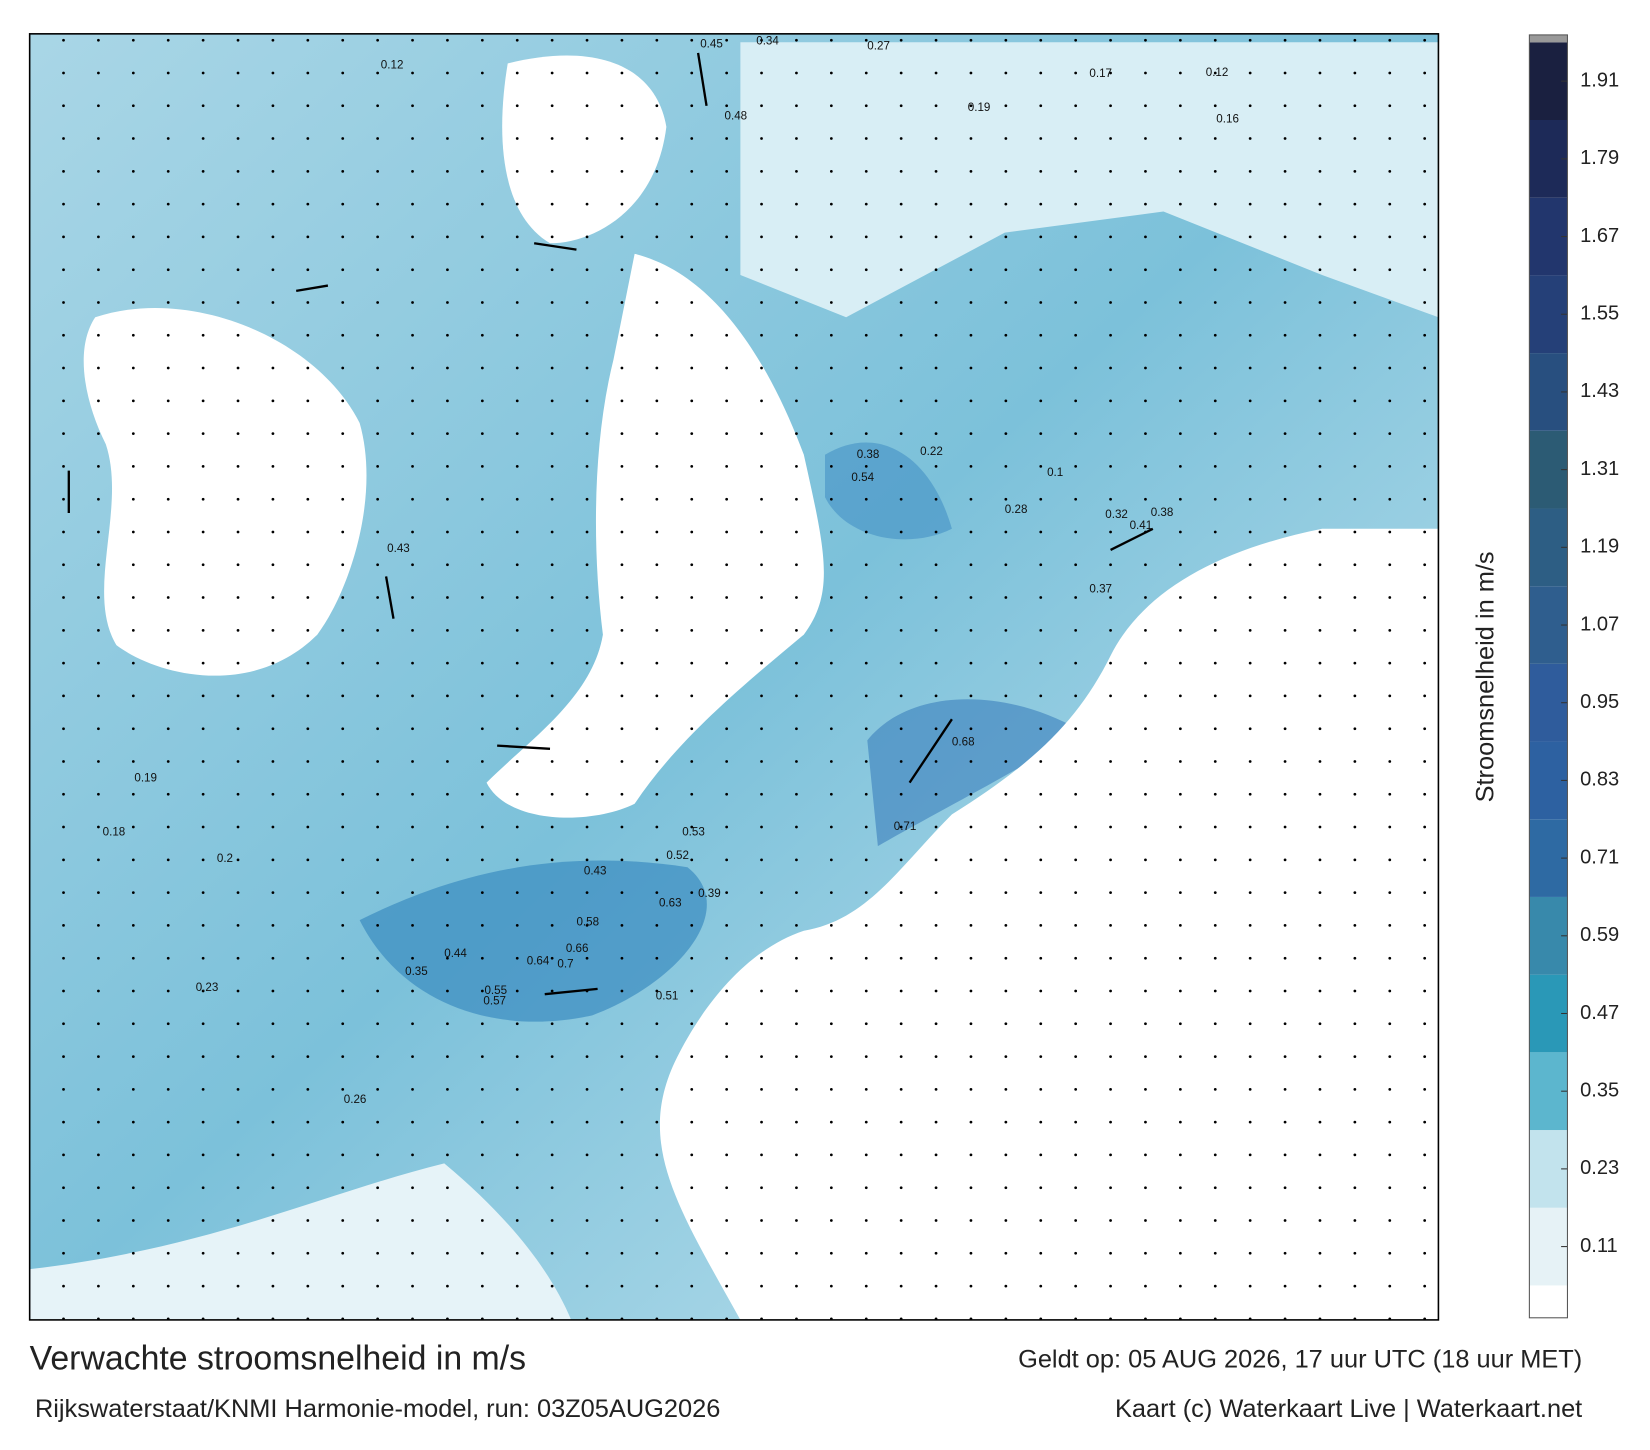 This screenshot has width=1650, height=1450. Describe the element at coordinates (1162, 512) in the screenshot. I see `speed-label: 0.38` at that location.